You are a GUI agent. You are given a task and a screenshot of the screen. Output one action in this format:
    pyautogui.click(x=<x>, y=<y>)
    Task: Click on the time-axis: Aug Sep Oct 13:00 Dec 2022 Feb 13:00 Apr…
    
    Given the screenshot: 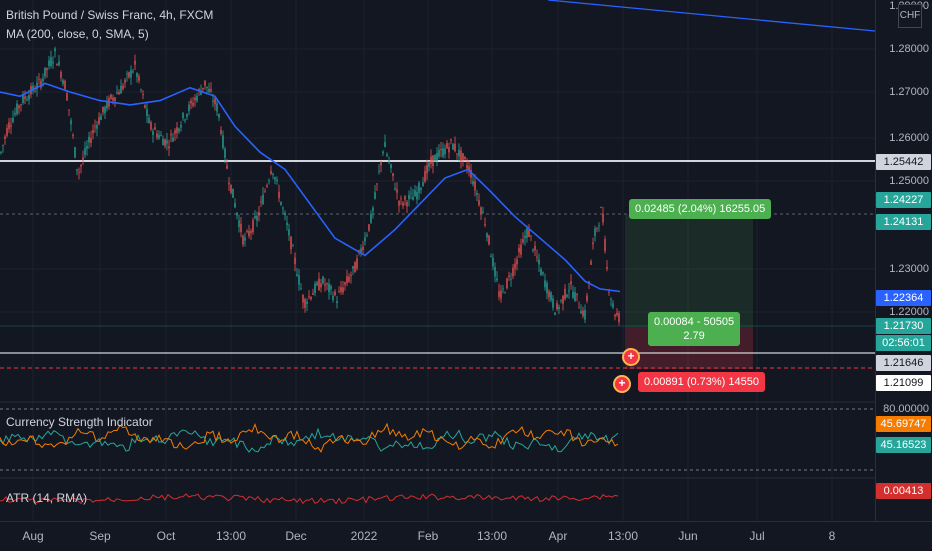 What is the action you would take?
    pyautogui.click(x=466, y=536)
    